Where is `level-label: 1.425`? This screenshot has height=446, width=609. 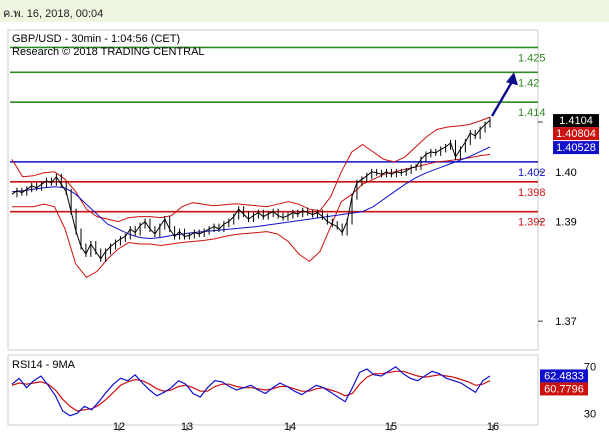 level-label: 1.425 is located at coordinates (532, 58).